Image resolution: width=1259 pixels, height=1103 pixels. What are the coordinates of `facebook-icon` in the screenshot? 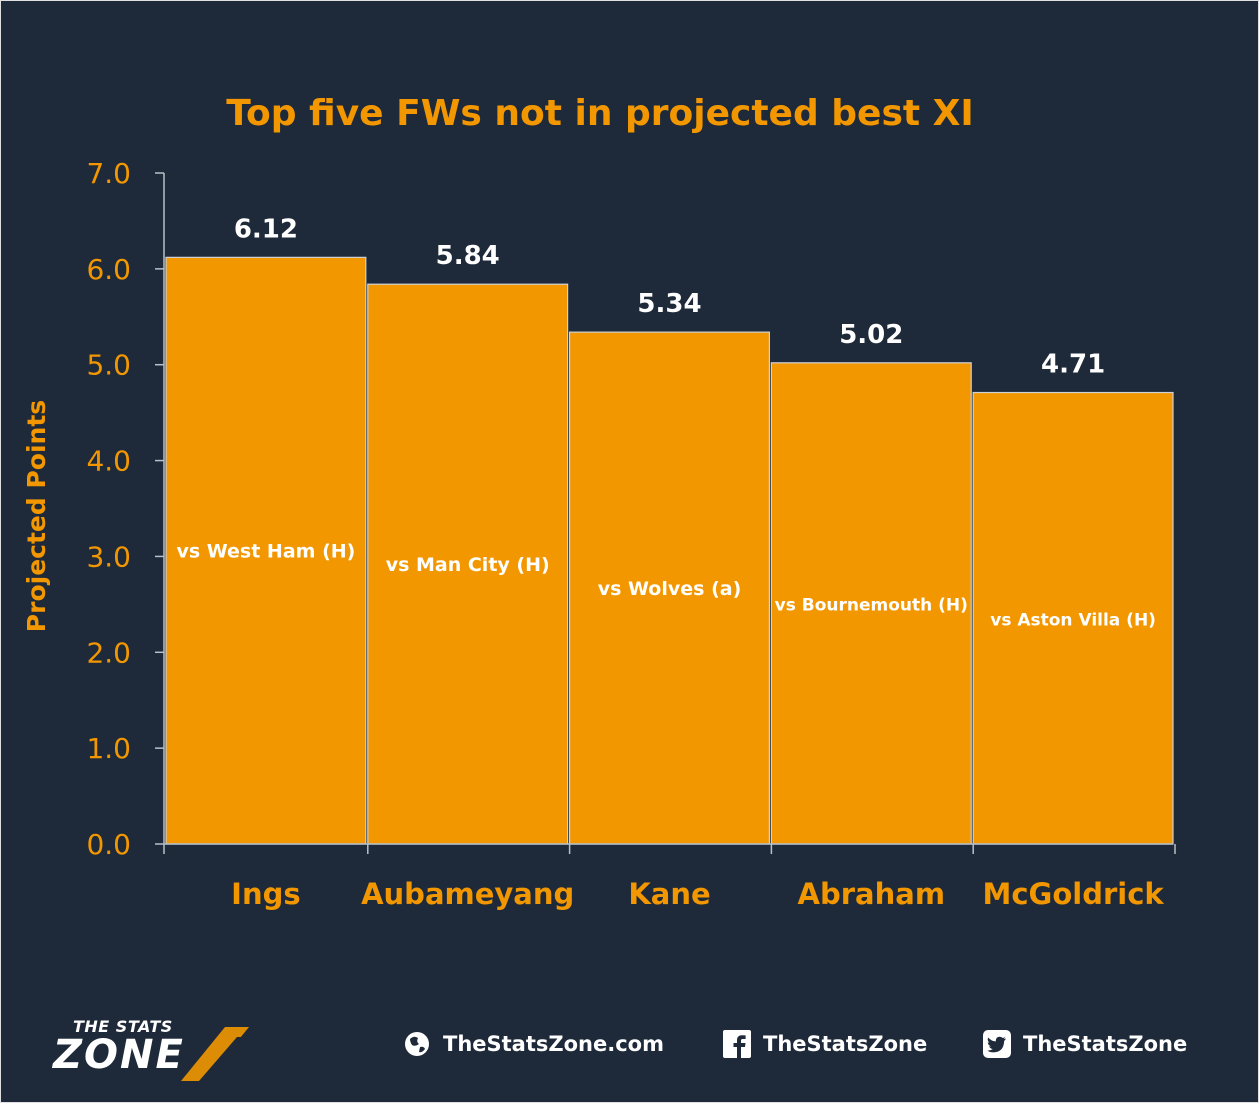 It's located at (737, 1044).